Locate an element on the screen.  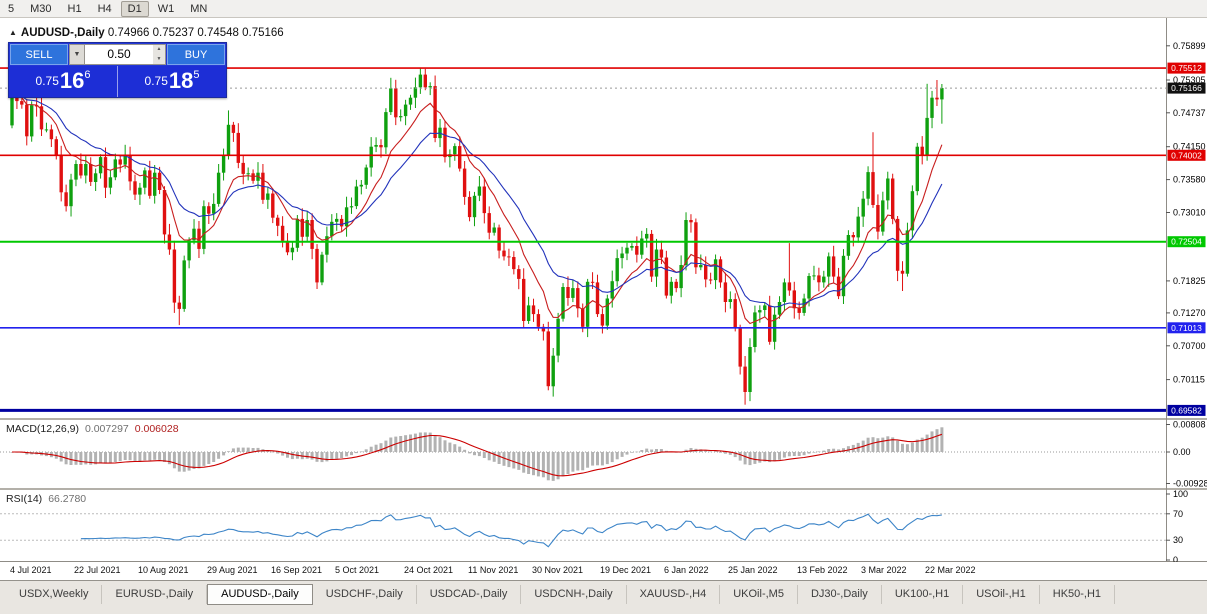
trade-controls-row: SELL ▼ 0.50 ▲ ▼ BUY is located at coordinates (117, 54).